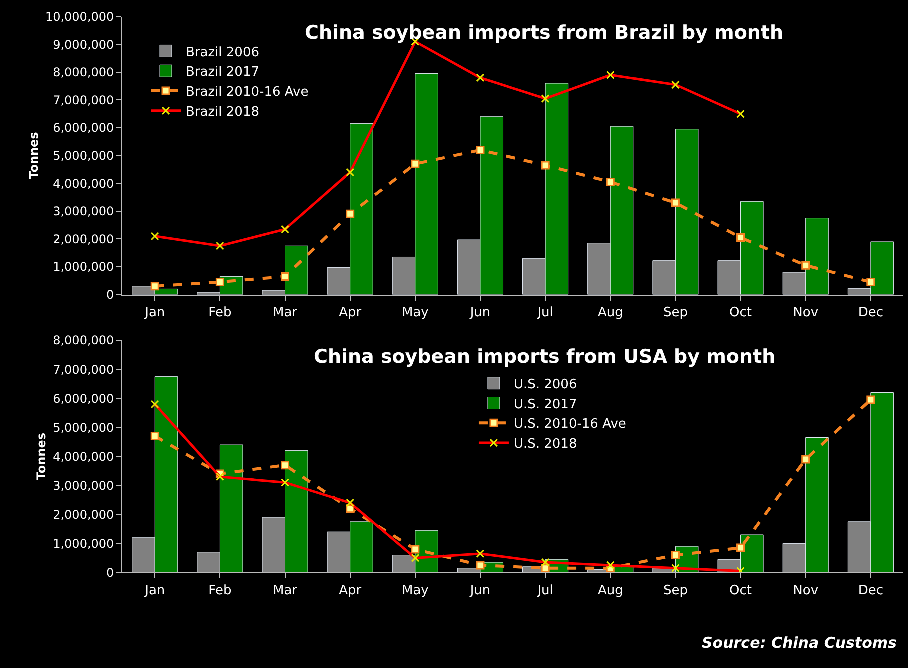  What do you see at coordinates (800, 643) in the screenshot?
I see `source-note: Source: China Customs` at bounding box center [800, 643].